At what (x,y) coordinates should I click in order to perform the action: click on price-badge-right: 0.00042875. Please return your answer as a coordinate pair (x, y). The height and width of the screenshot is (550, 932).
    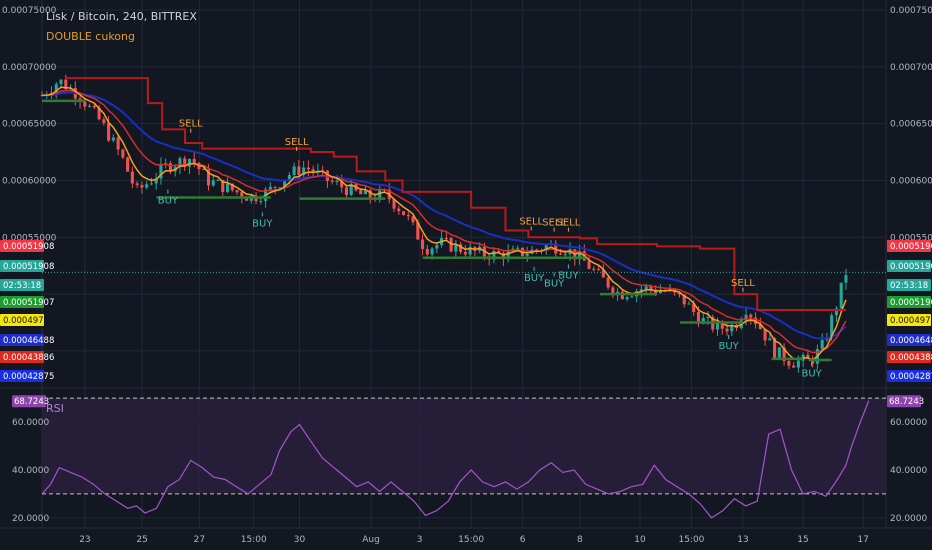
    Looking at the image, I should click on (909, 376).